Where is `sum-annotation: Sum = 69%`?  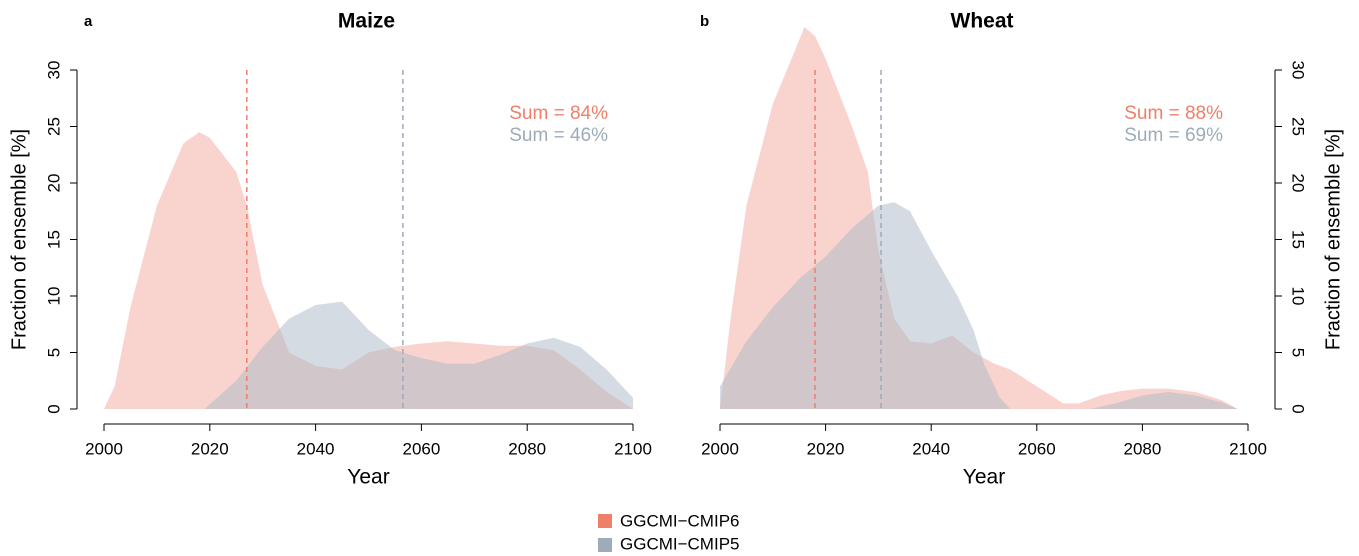
sum-annotation: Sum = 69% is located at coordinates (1173, 135).